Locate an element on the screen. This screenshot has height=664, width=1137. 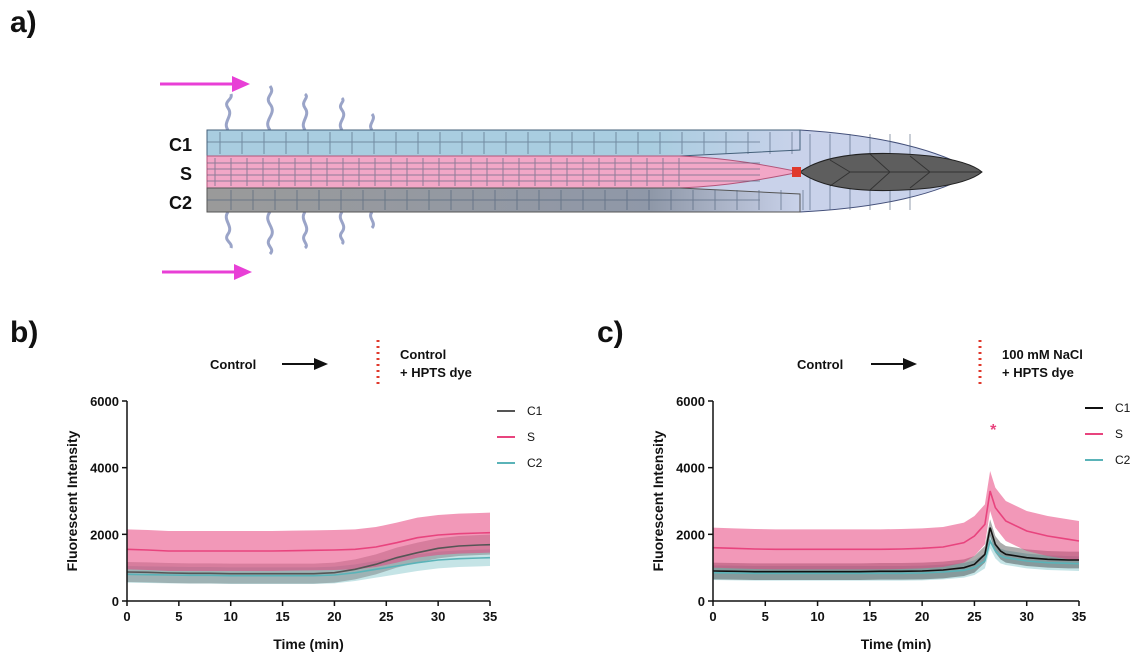
chart-b-ytick-label: 2000 is located at coordinates (104, 534).